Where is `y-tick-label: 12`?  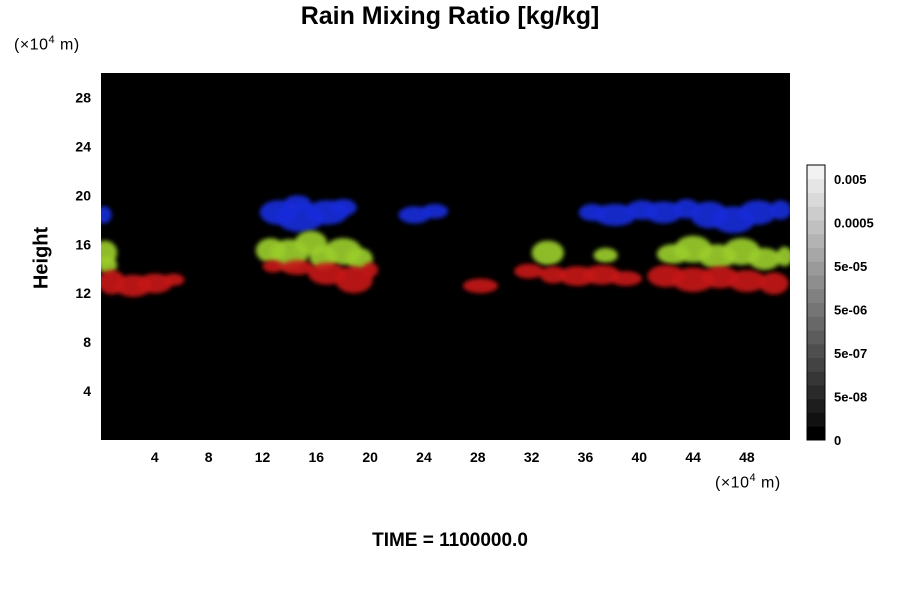 y-tick-label: 12 is located at coordinates (83, 293).